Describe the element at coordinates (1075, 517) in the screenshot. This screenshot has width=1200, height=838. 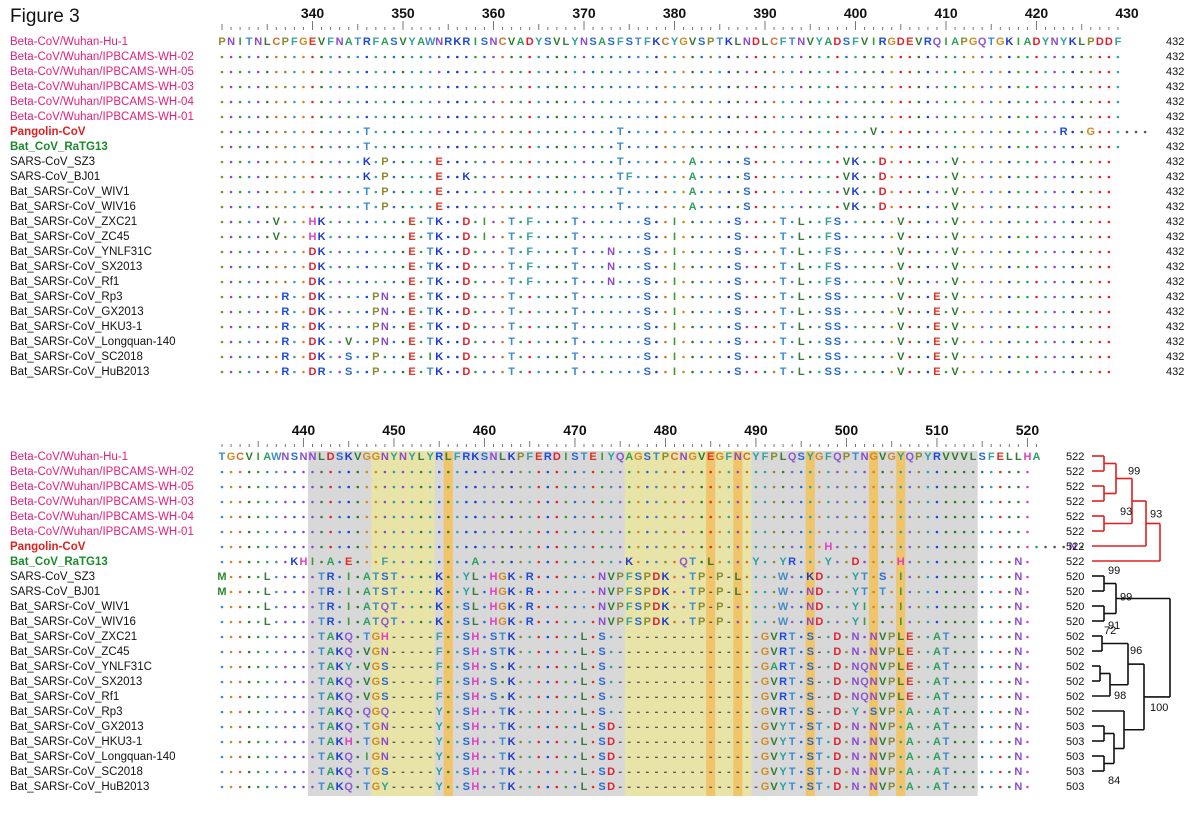
I see `sequence-end-position: 522` at that location.